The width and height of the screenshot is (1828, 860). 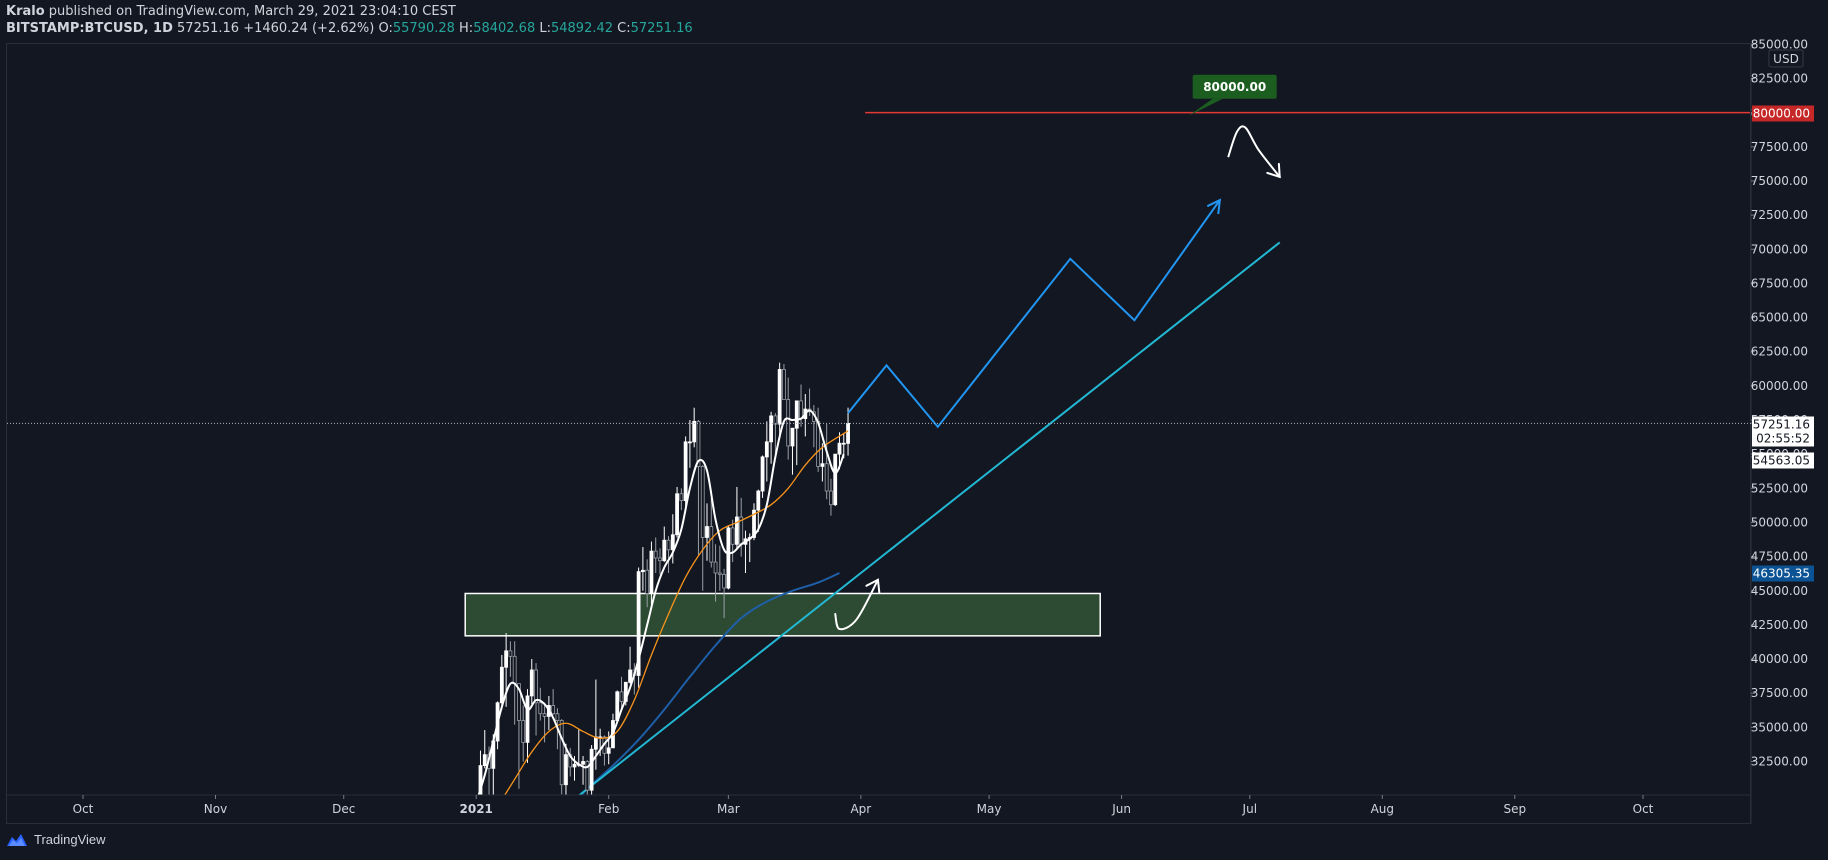 What do you see at coordinates (343, 809) in the screenshot?
I see `time-tick-label: Dec` at bounding box center [343, 809].